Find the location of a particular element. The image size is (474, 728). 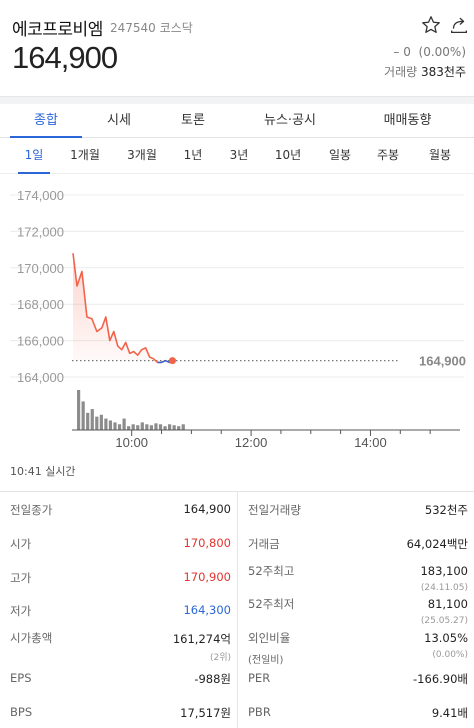

info-label: EPS is located at coordinates (21, 678).